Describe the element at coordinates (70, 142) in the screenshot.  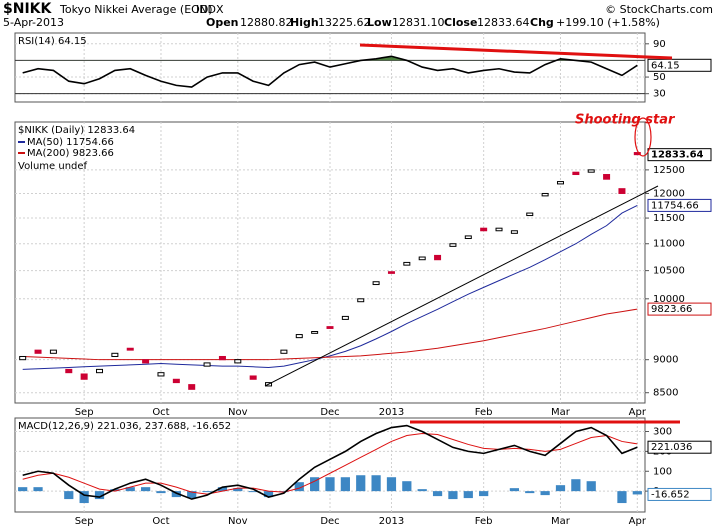
I see `legend-entry: MA(50) 11754.66` at that location.